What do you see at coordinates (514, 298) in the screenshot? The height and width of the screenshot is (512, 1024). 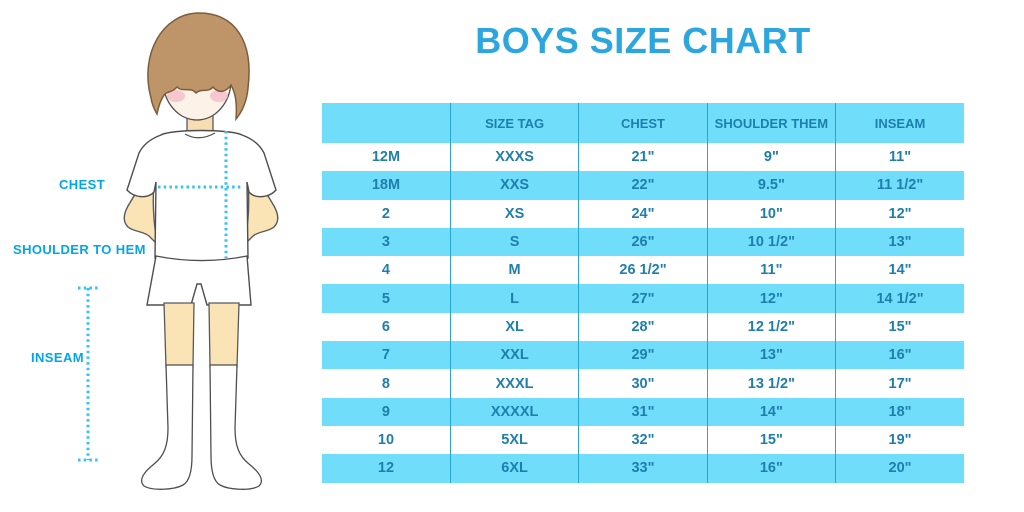 I see `table-cell: L` at bounding box center [514, 298].